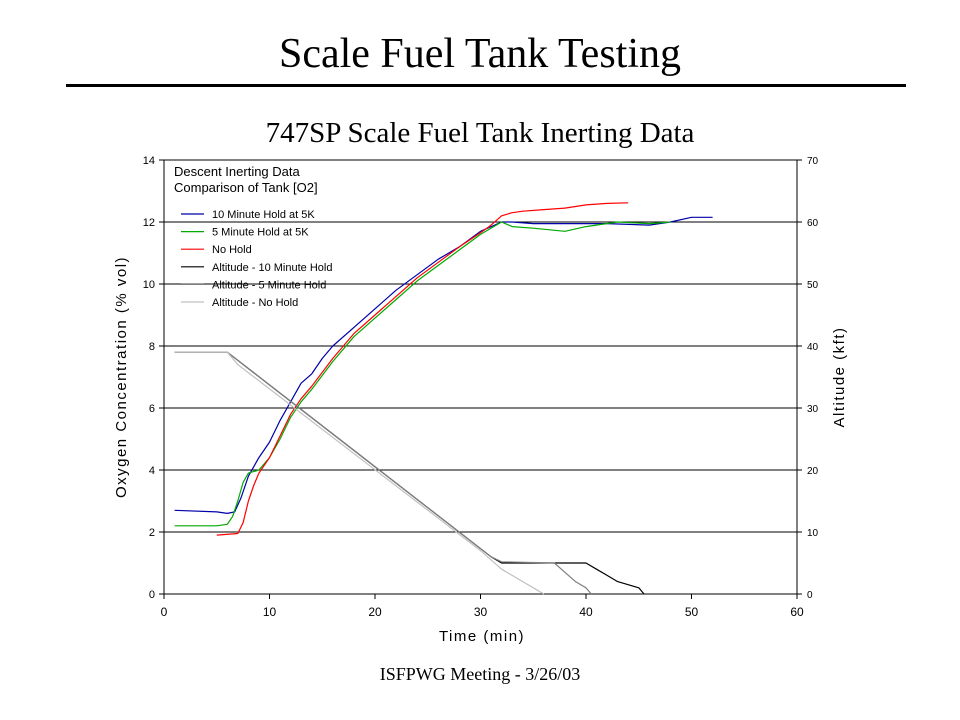 The image size is (960, 720). I want to click on y-tick-label: 10, so click(149, 285).